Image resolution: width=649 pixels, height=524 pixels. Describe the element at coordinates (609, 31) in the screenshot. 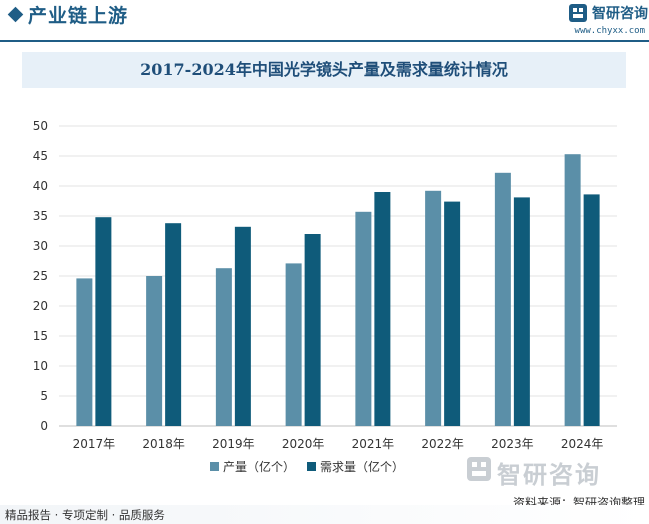

I see `logo-url: www.chyxx.com` at that location.